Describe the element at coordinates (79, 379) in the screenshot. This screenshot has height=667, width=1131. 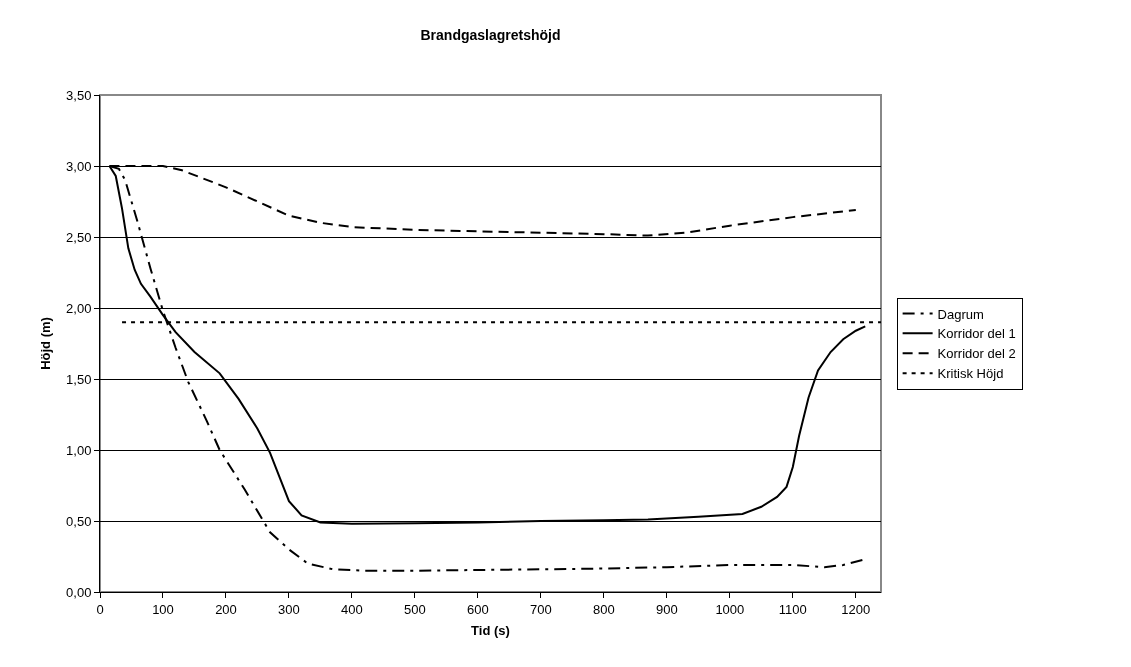
I see `y-tick-label: 1,50` at that location.